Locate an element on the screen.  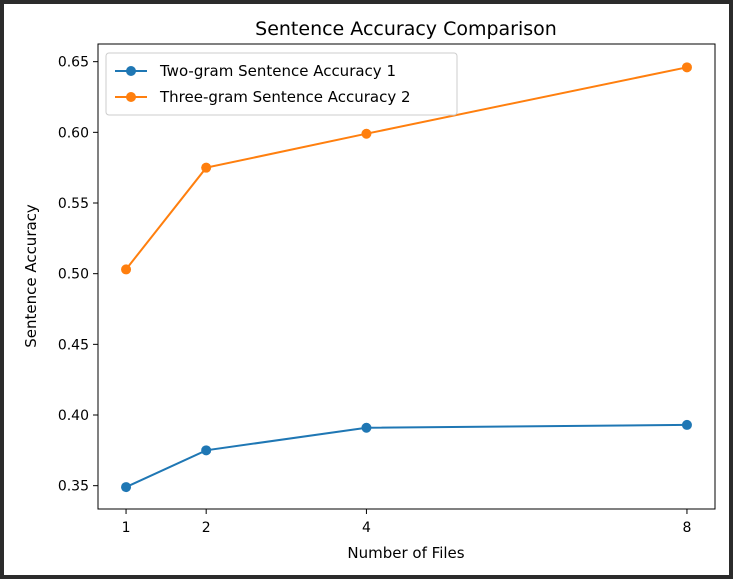
x-axis-label: Number of Files is located at coordinates (405, 553).